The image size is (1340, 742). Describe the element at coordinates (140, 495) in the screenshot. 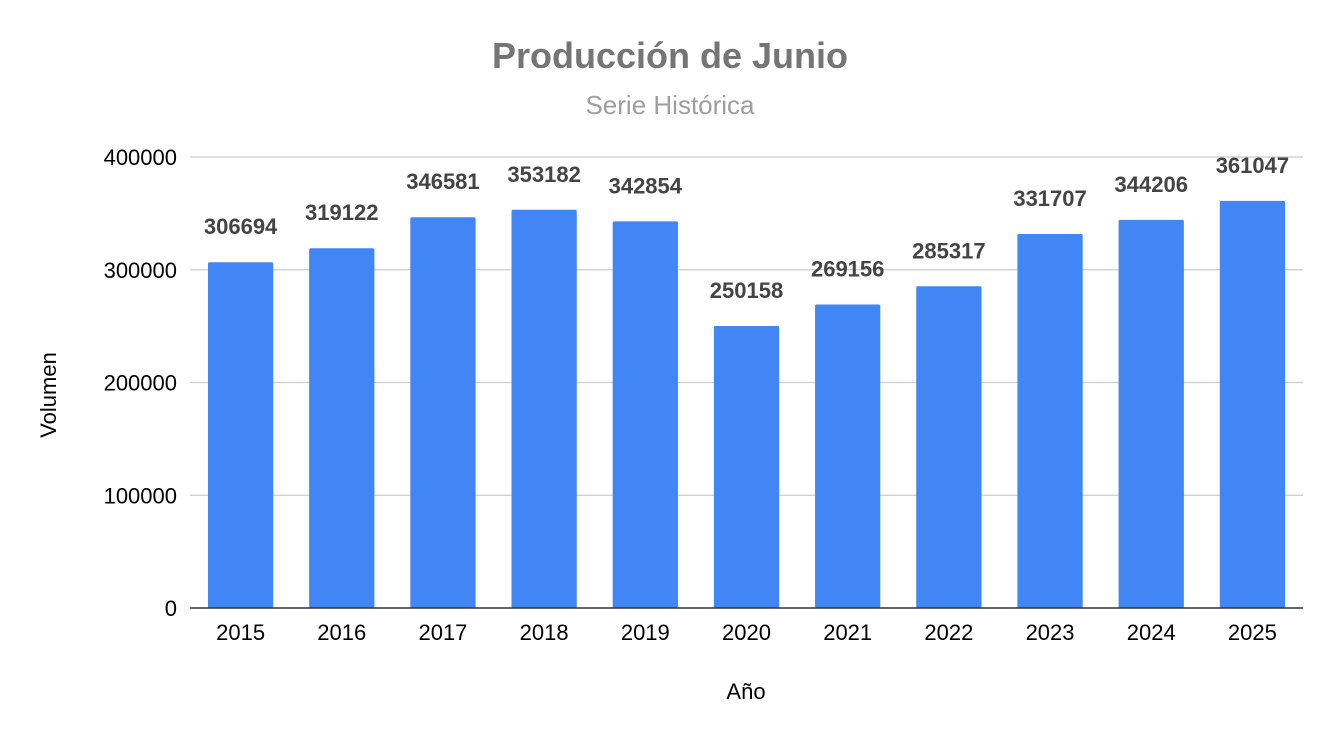

I see `y-tick-label: 100000` at that location.